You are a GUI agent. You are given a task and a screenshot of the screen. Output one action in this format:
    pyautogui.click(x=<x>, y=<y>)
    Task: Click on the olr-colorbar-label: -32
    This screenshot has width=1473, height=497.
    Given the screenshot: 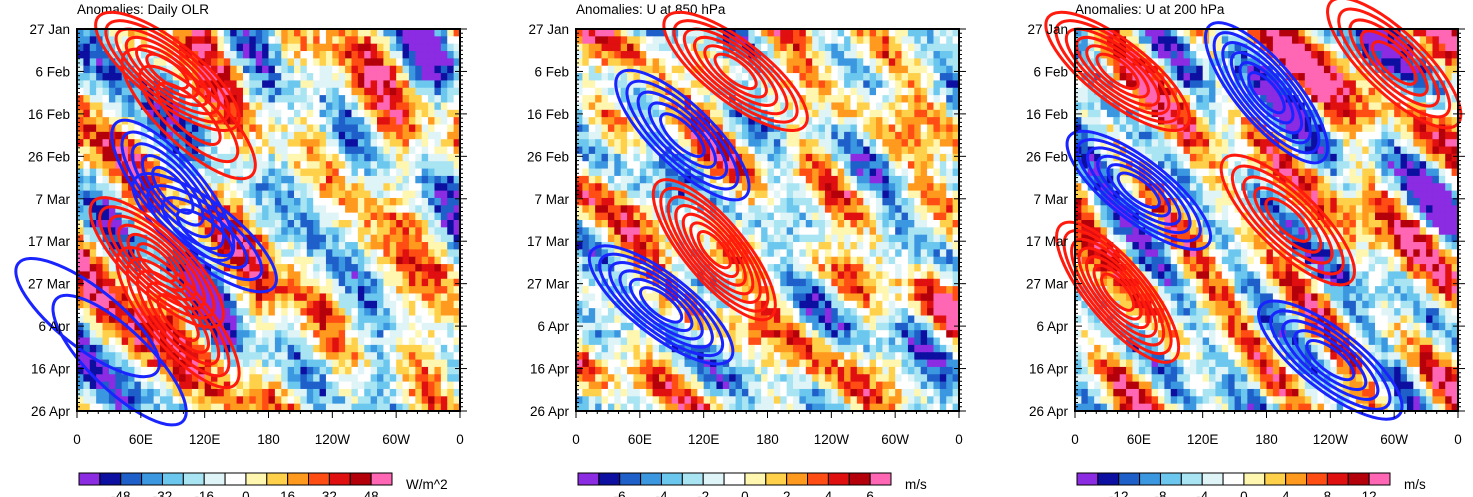 What is the action you would take?
    pyautogui.click(x=163, y=493)
    